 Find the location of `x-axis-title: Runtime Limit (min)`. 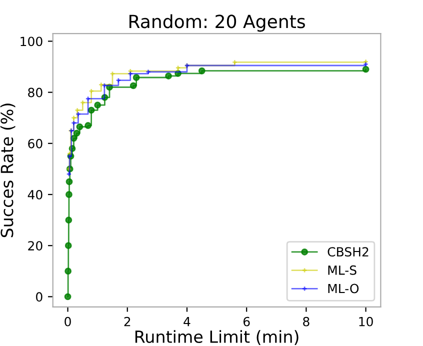

x-axis-title: Runtime Limit (min) is located at coordinates (216, 337).